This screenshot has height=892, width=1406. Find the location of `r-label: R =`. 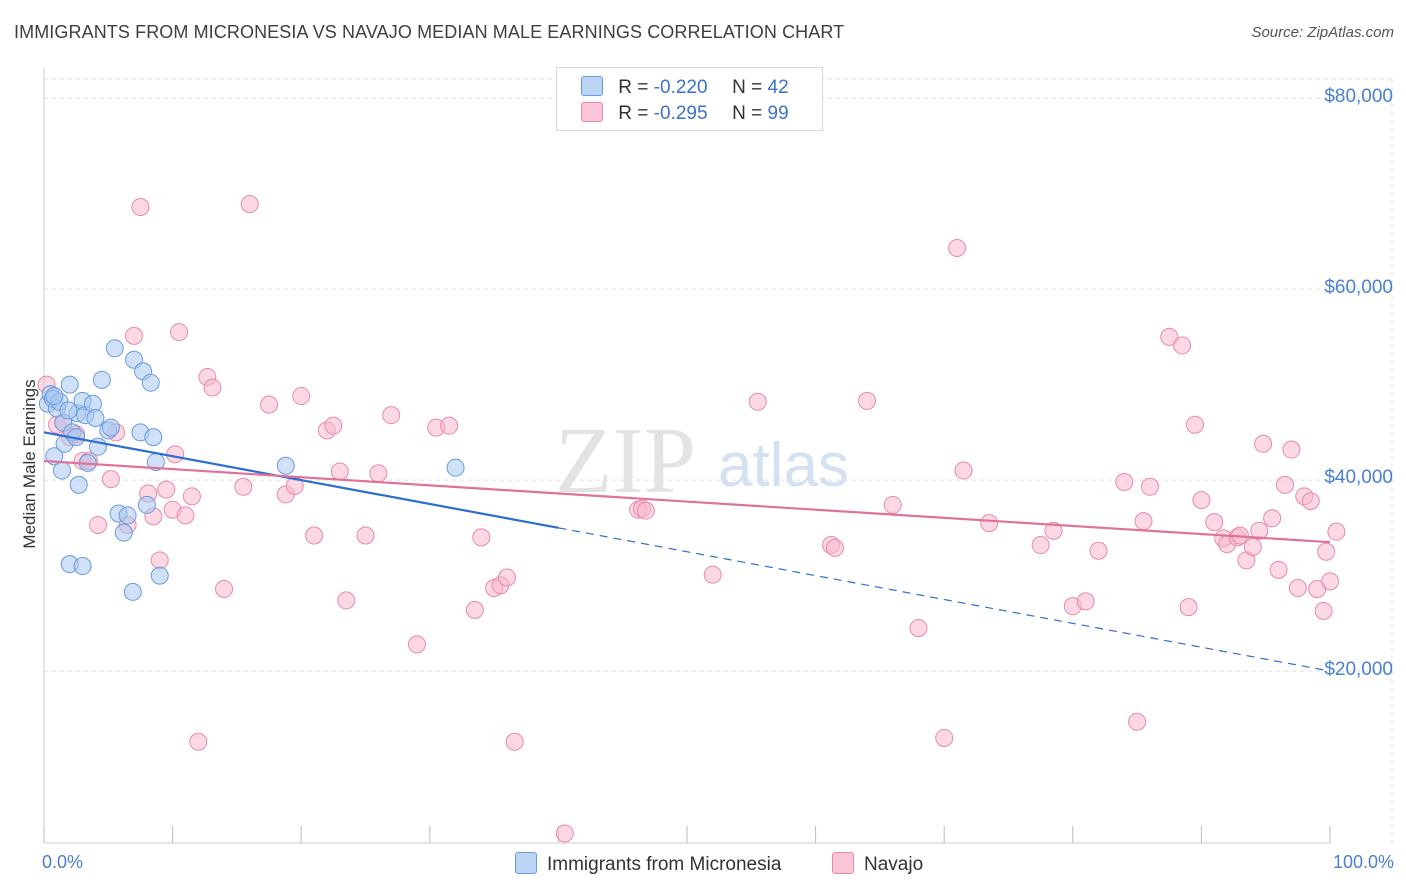

r-label: R = is located at coordinates (633, 113).